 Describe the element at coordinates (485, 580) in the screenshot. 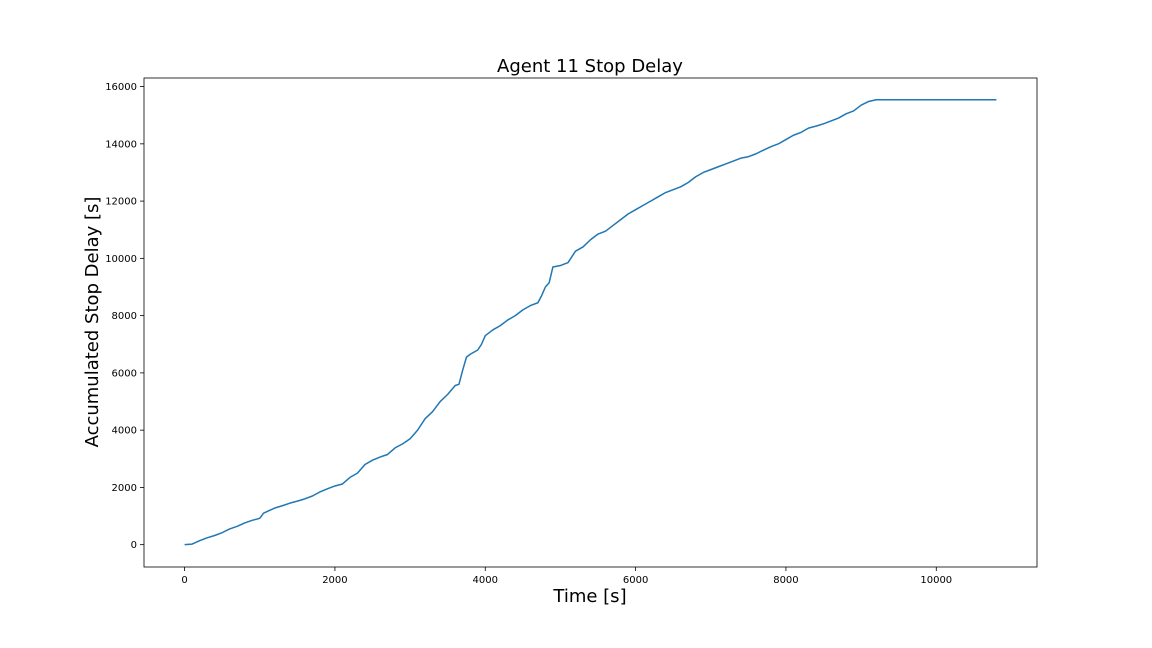

I see `x-tick-label-4000: 4000` at that location.